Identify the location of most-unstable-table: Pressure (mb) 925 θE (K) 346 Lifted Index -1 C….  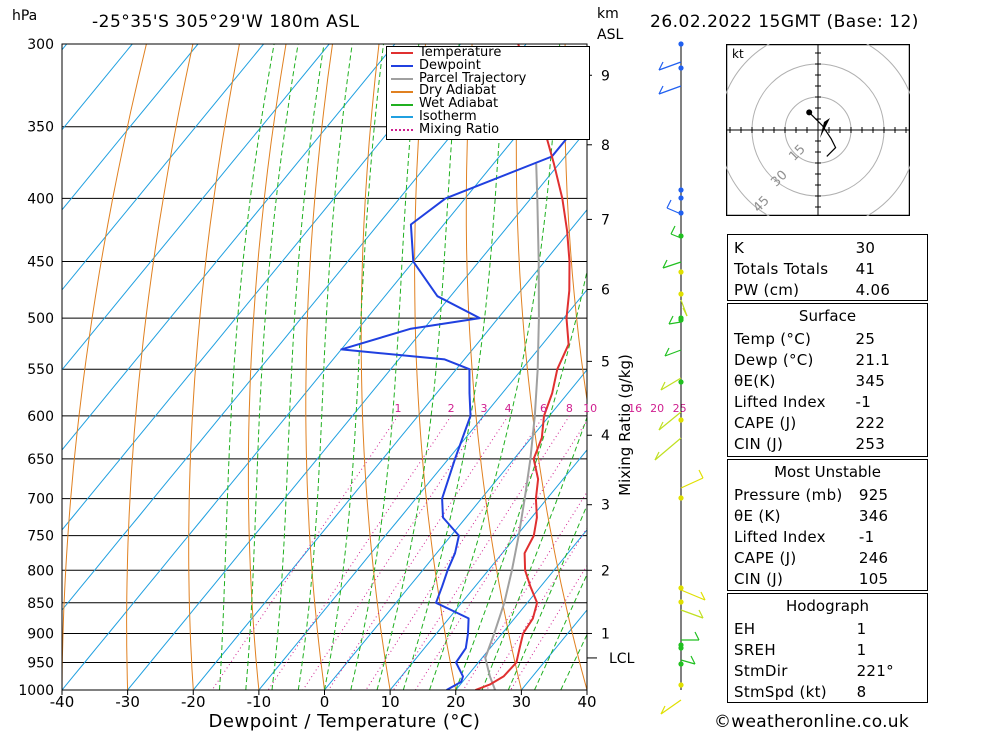
(828, 536).